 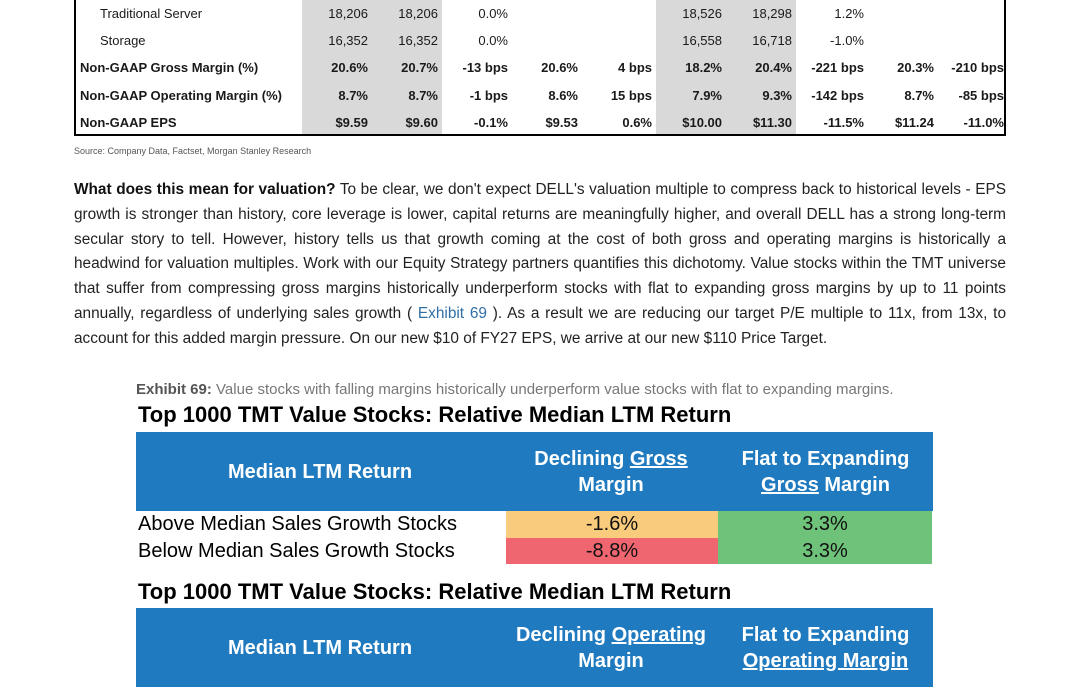 I want to click on fin-cell: $11.30, so click(x=761, y=121).